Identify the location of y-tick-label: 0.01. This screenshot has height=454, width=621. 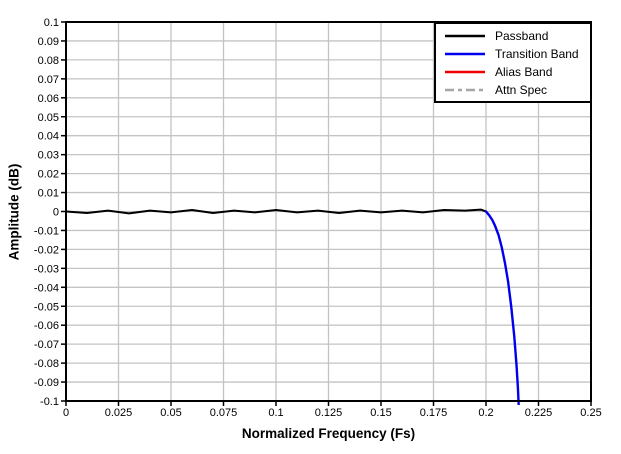
(48, 194).